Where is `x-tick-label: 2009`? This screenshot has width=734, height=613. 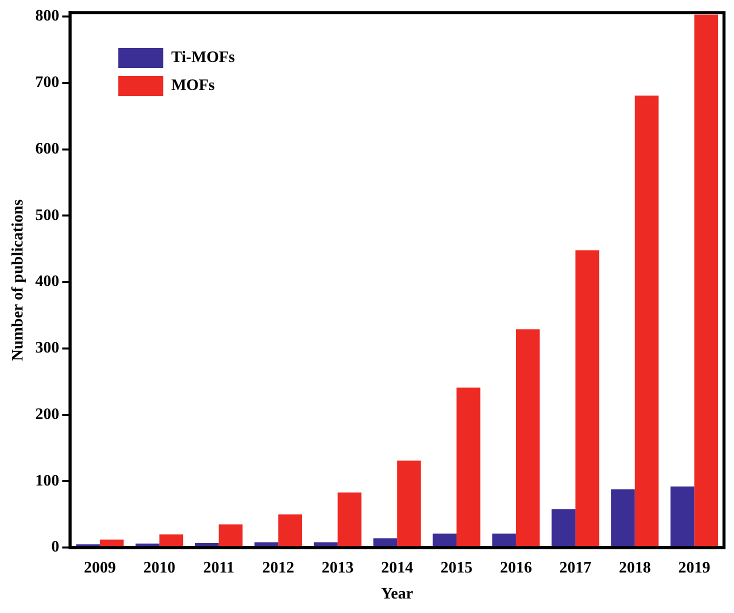 x-tick-label: 2009 is located at coordinates (100, 567).